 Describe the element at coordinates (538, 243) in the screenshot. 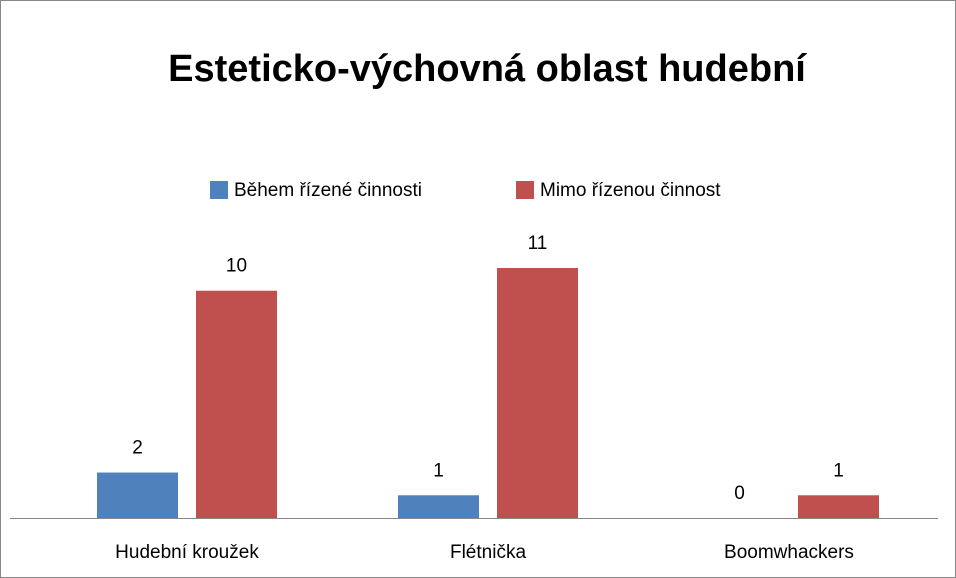

I see `data-label: 11` at that location.